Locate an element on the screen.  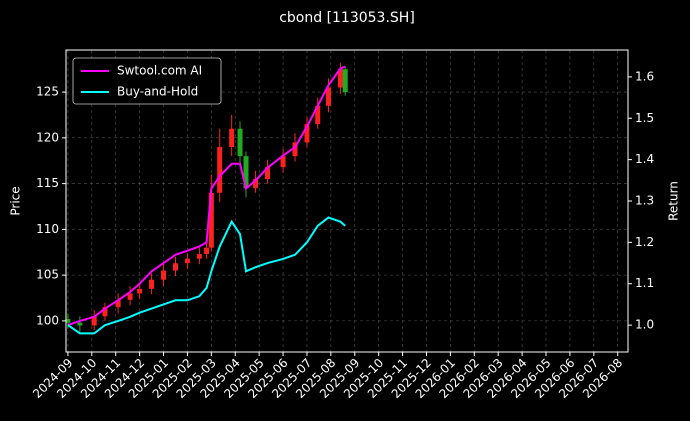
y-axis-label: Price is located at coordinates (16, 200).